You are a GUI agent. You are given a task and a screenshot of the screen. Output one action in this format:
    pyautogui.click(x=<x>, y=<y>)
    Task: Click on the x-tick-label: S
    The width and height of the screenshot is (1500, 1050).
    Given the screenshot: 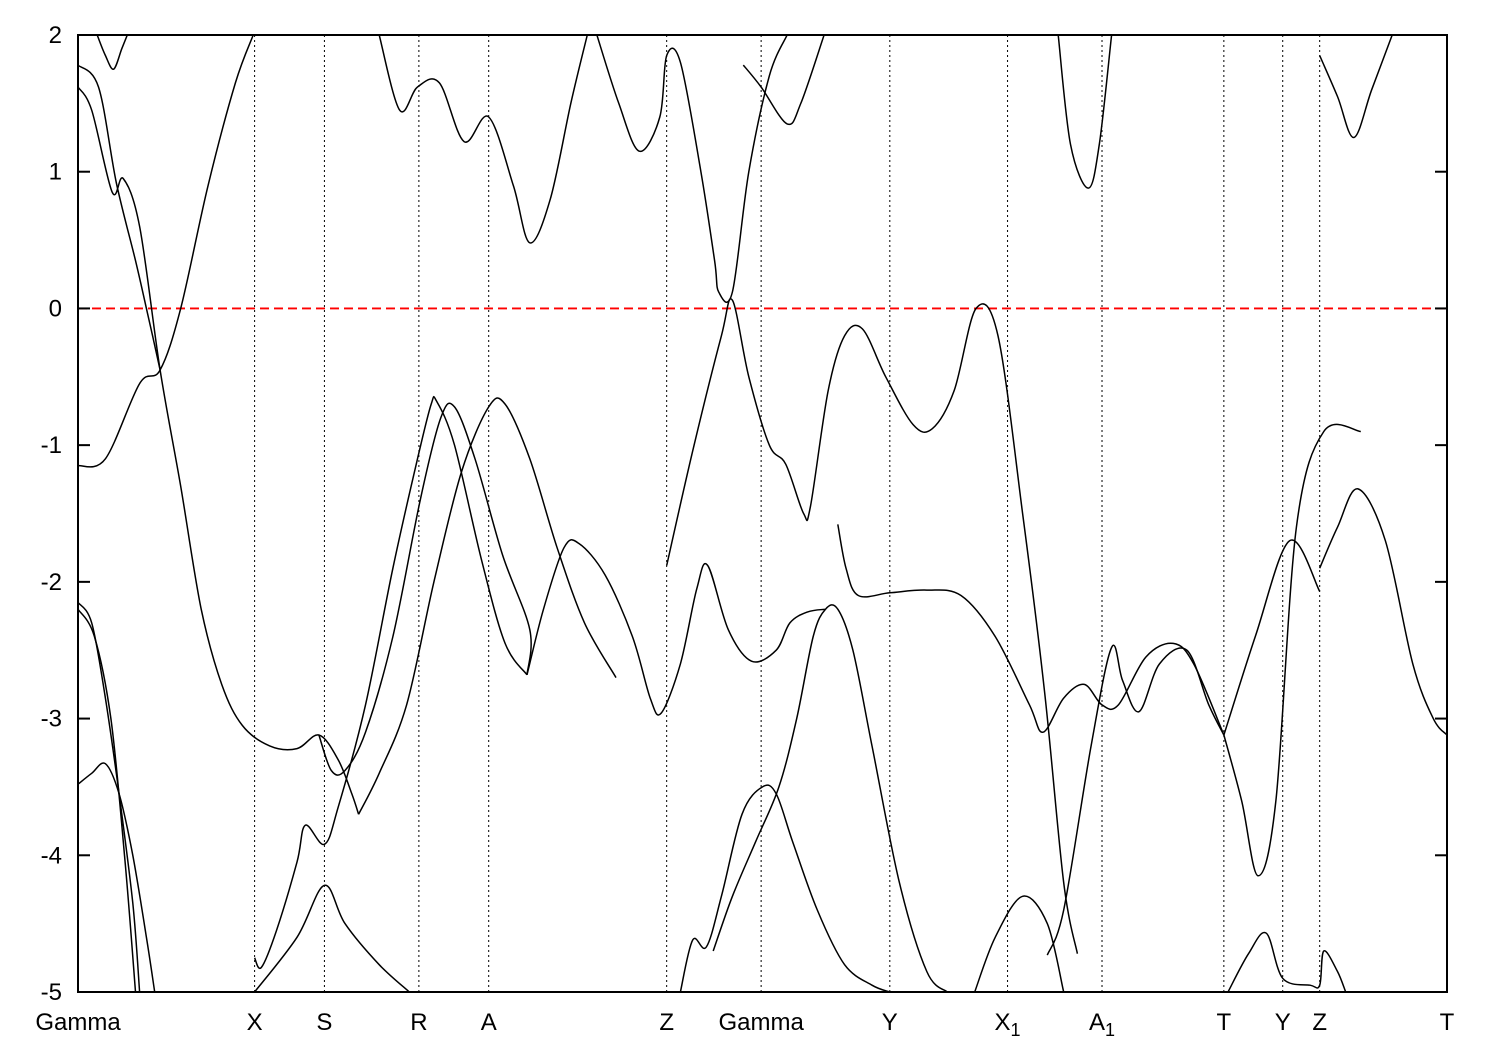 What is the action you would take?
    pyautogui.click(x=324, y=1022)
    